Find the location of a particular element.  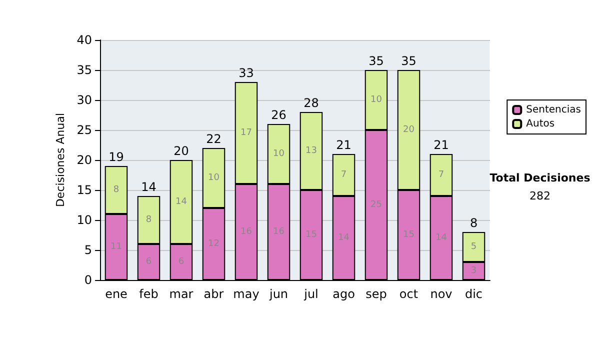

x-tick-label: ago is located at coordinates (343, 294).